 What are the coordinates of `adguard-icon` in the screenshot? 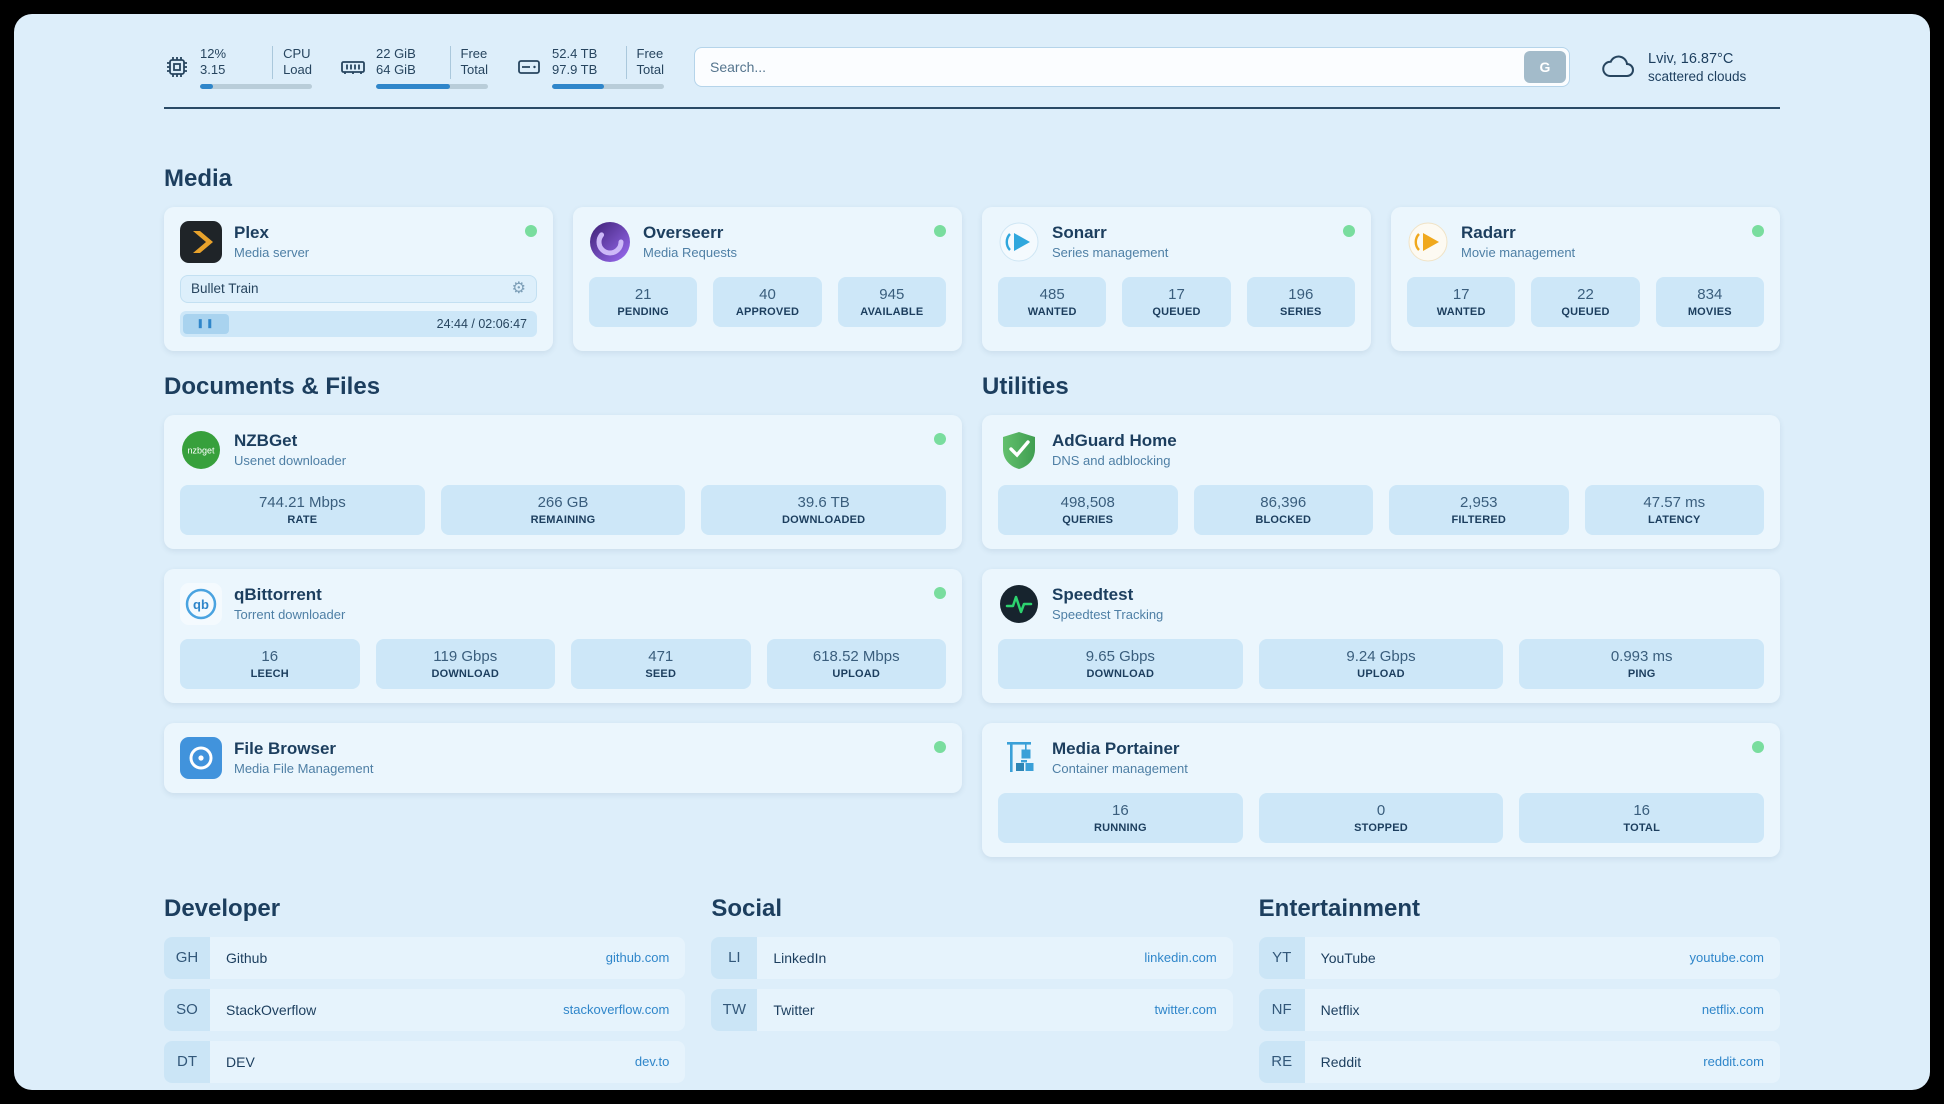 It's located at (1019, 450).